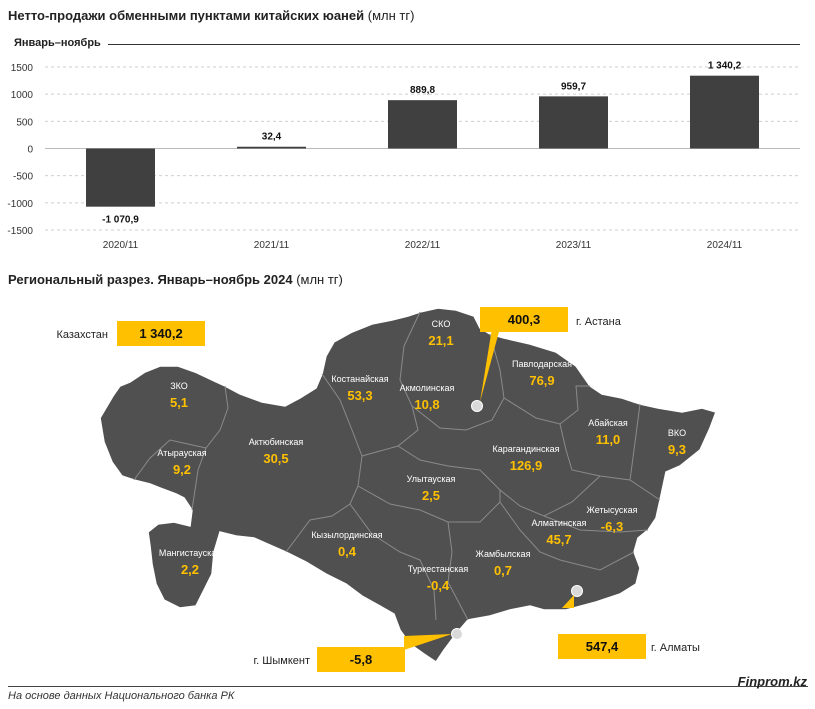  What do you see at coordinates (427, 388) in the screenshot?
I see `region-name: Акмолинская` at bounding box center [427, 388].